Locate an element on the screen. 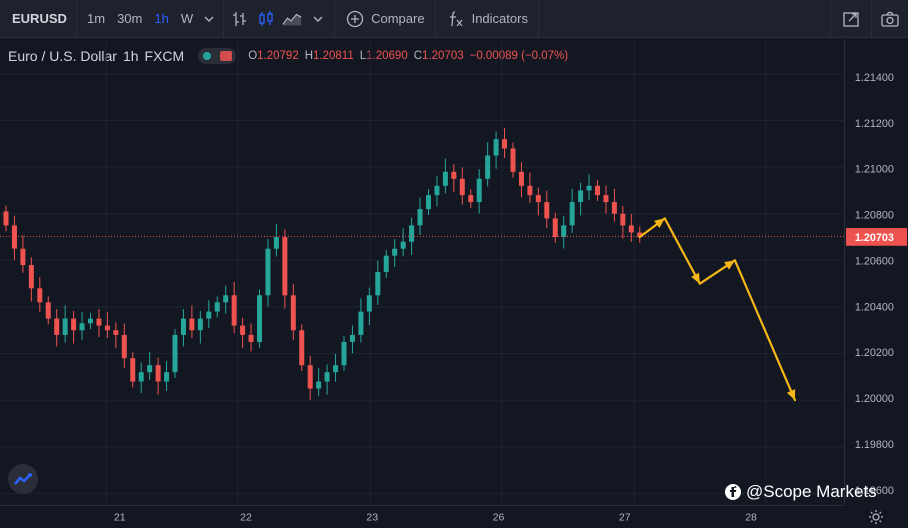  interval-30m: 30m is located at coordinates (130, 18).